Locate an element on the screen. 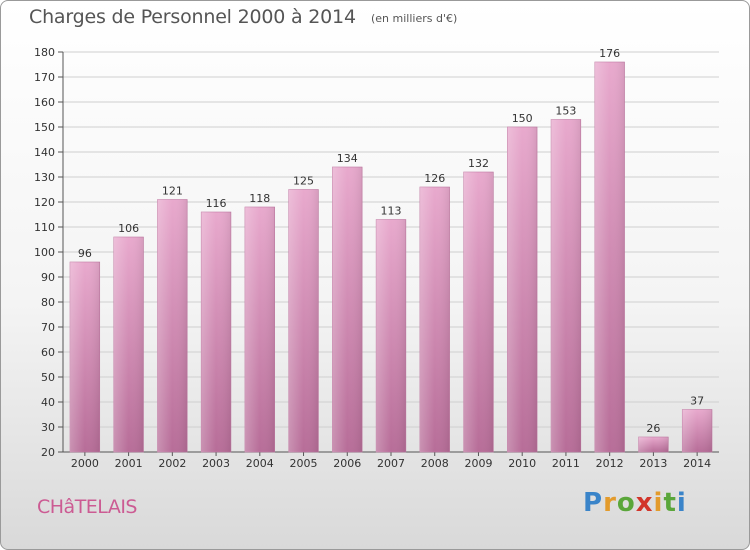 The image size is (750, 550). logo-letter: t is located at coordinates (670, 503).